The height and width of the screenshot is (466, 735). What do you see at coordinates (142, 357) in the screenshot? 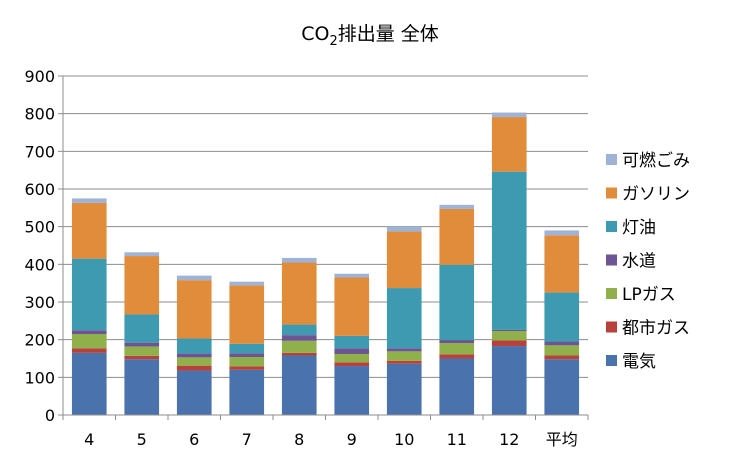
I see `bar-segment-5-s1` at bounding box center [142, 357].